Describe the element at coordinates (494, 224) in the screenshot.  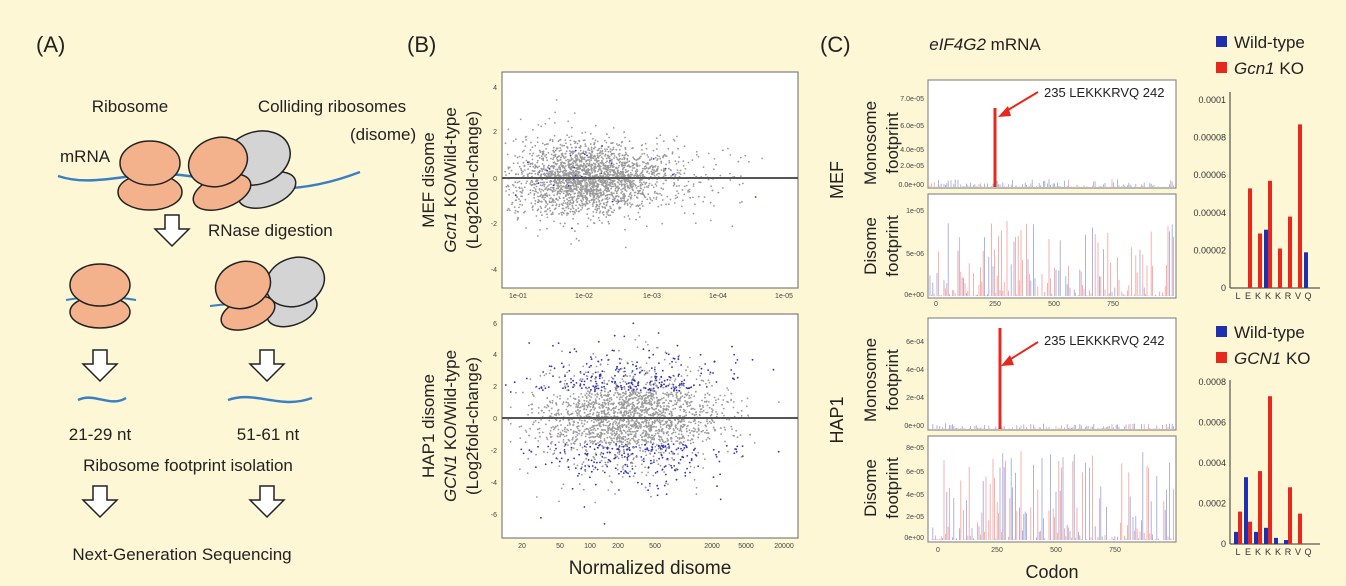
I see `y-tick: -2` at that location.